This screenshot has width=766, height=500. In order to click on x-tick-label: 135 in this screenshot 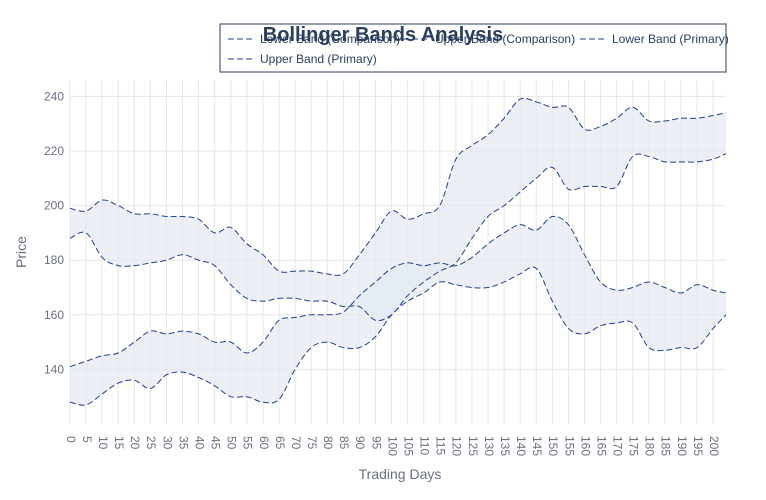, I will do `click(505, 446)`.